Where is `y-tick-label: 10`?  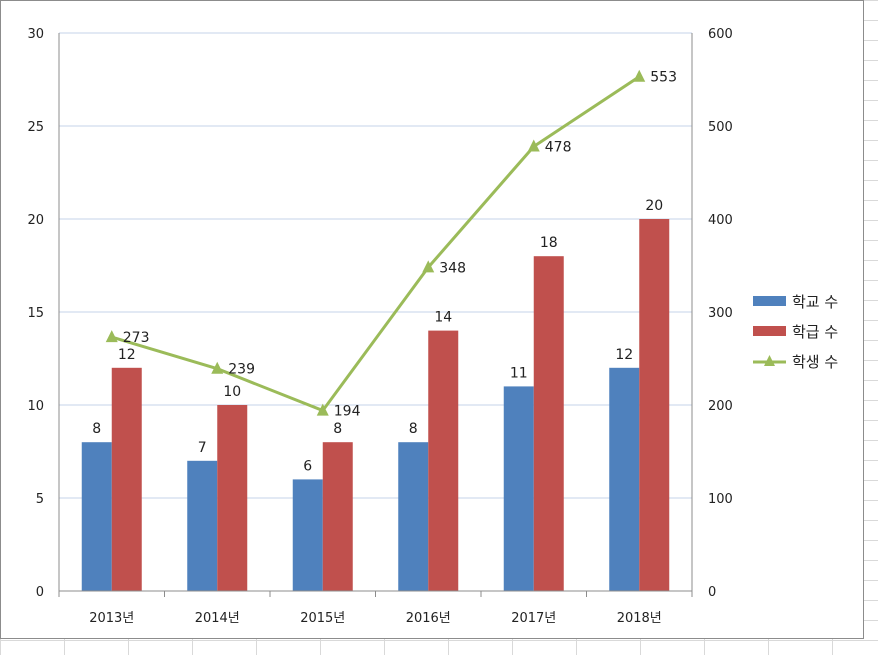 y-tick-label: 10 is located at coordinates (35, 406).